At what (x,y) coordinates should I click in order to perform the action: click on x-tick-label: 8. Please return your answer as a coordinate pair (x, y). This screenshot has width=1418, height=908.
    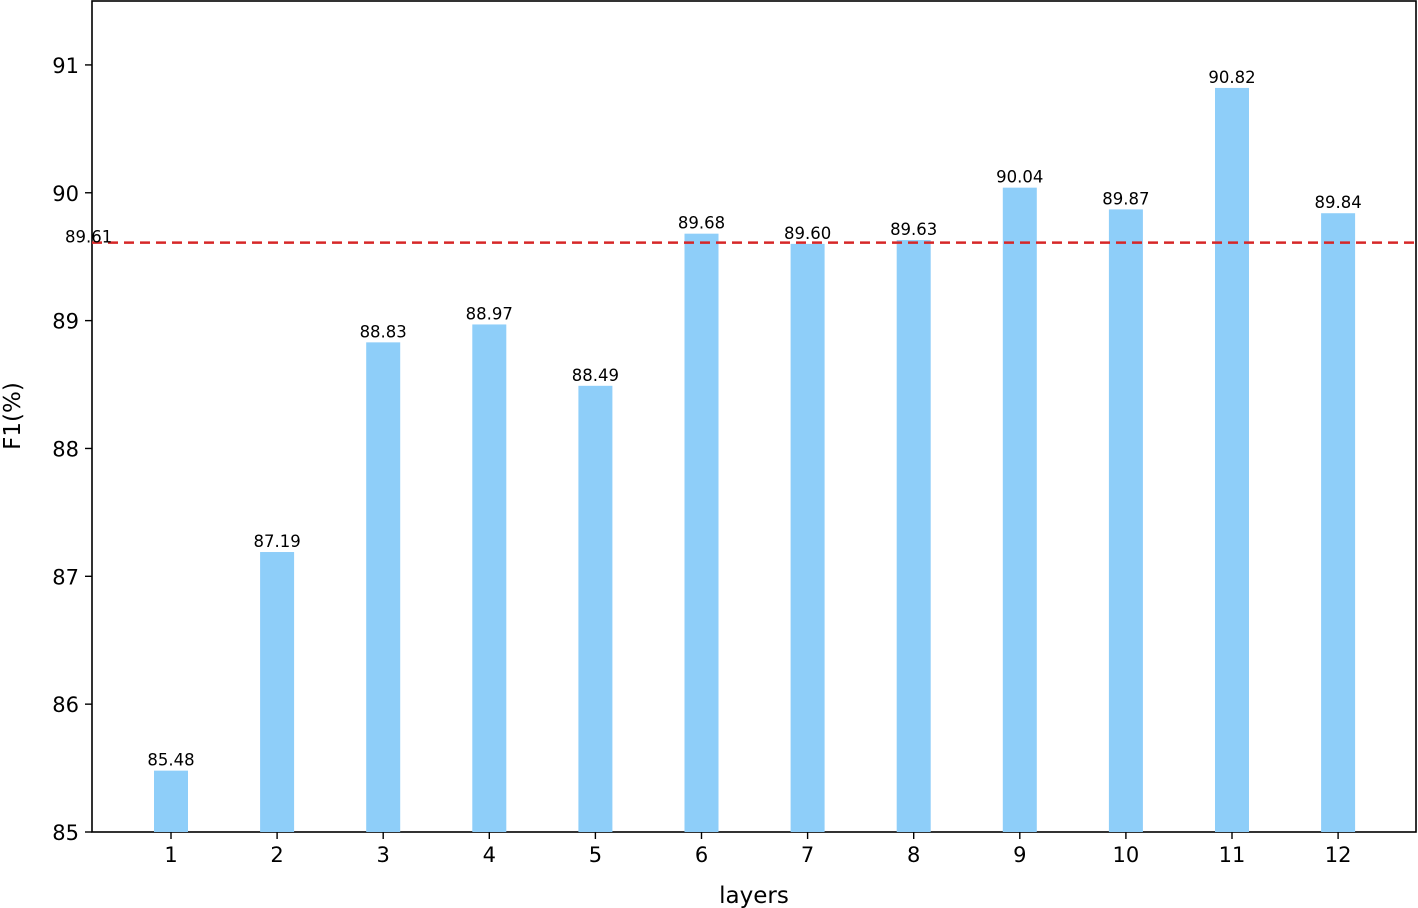
    Looking at the image, I should click on (913, 855).